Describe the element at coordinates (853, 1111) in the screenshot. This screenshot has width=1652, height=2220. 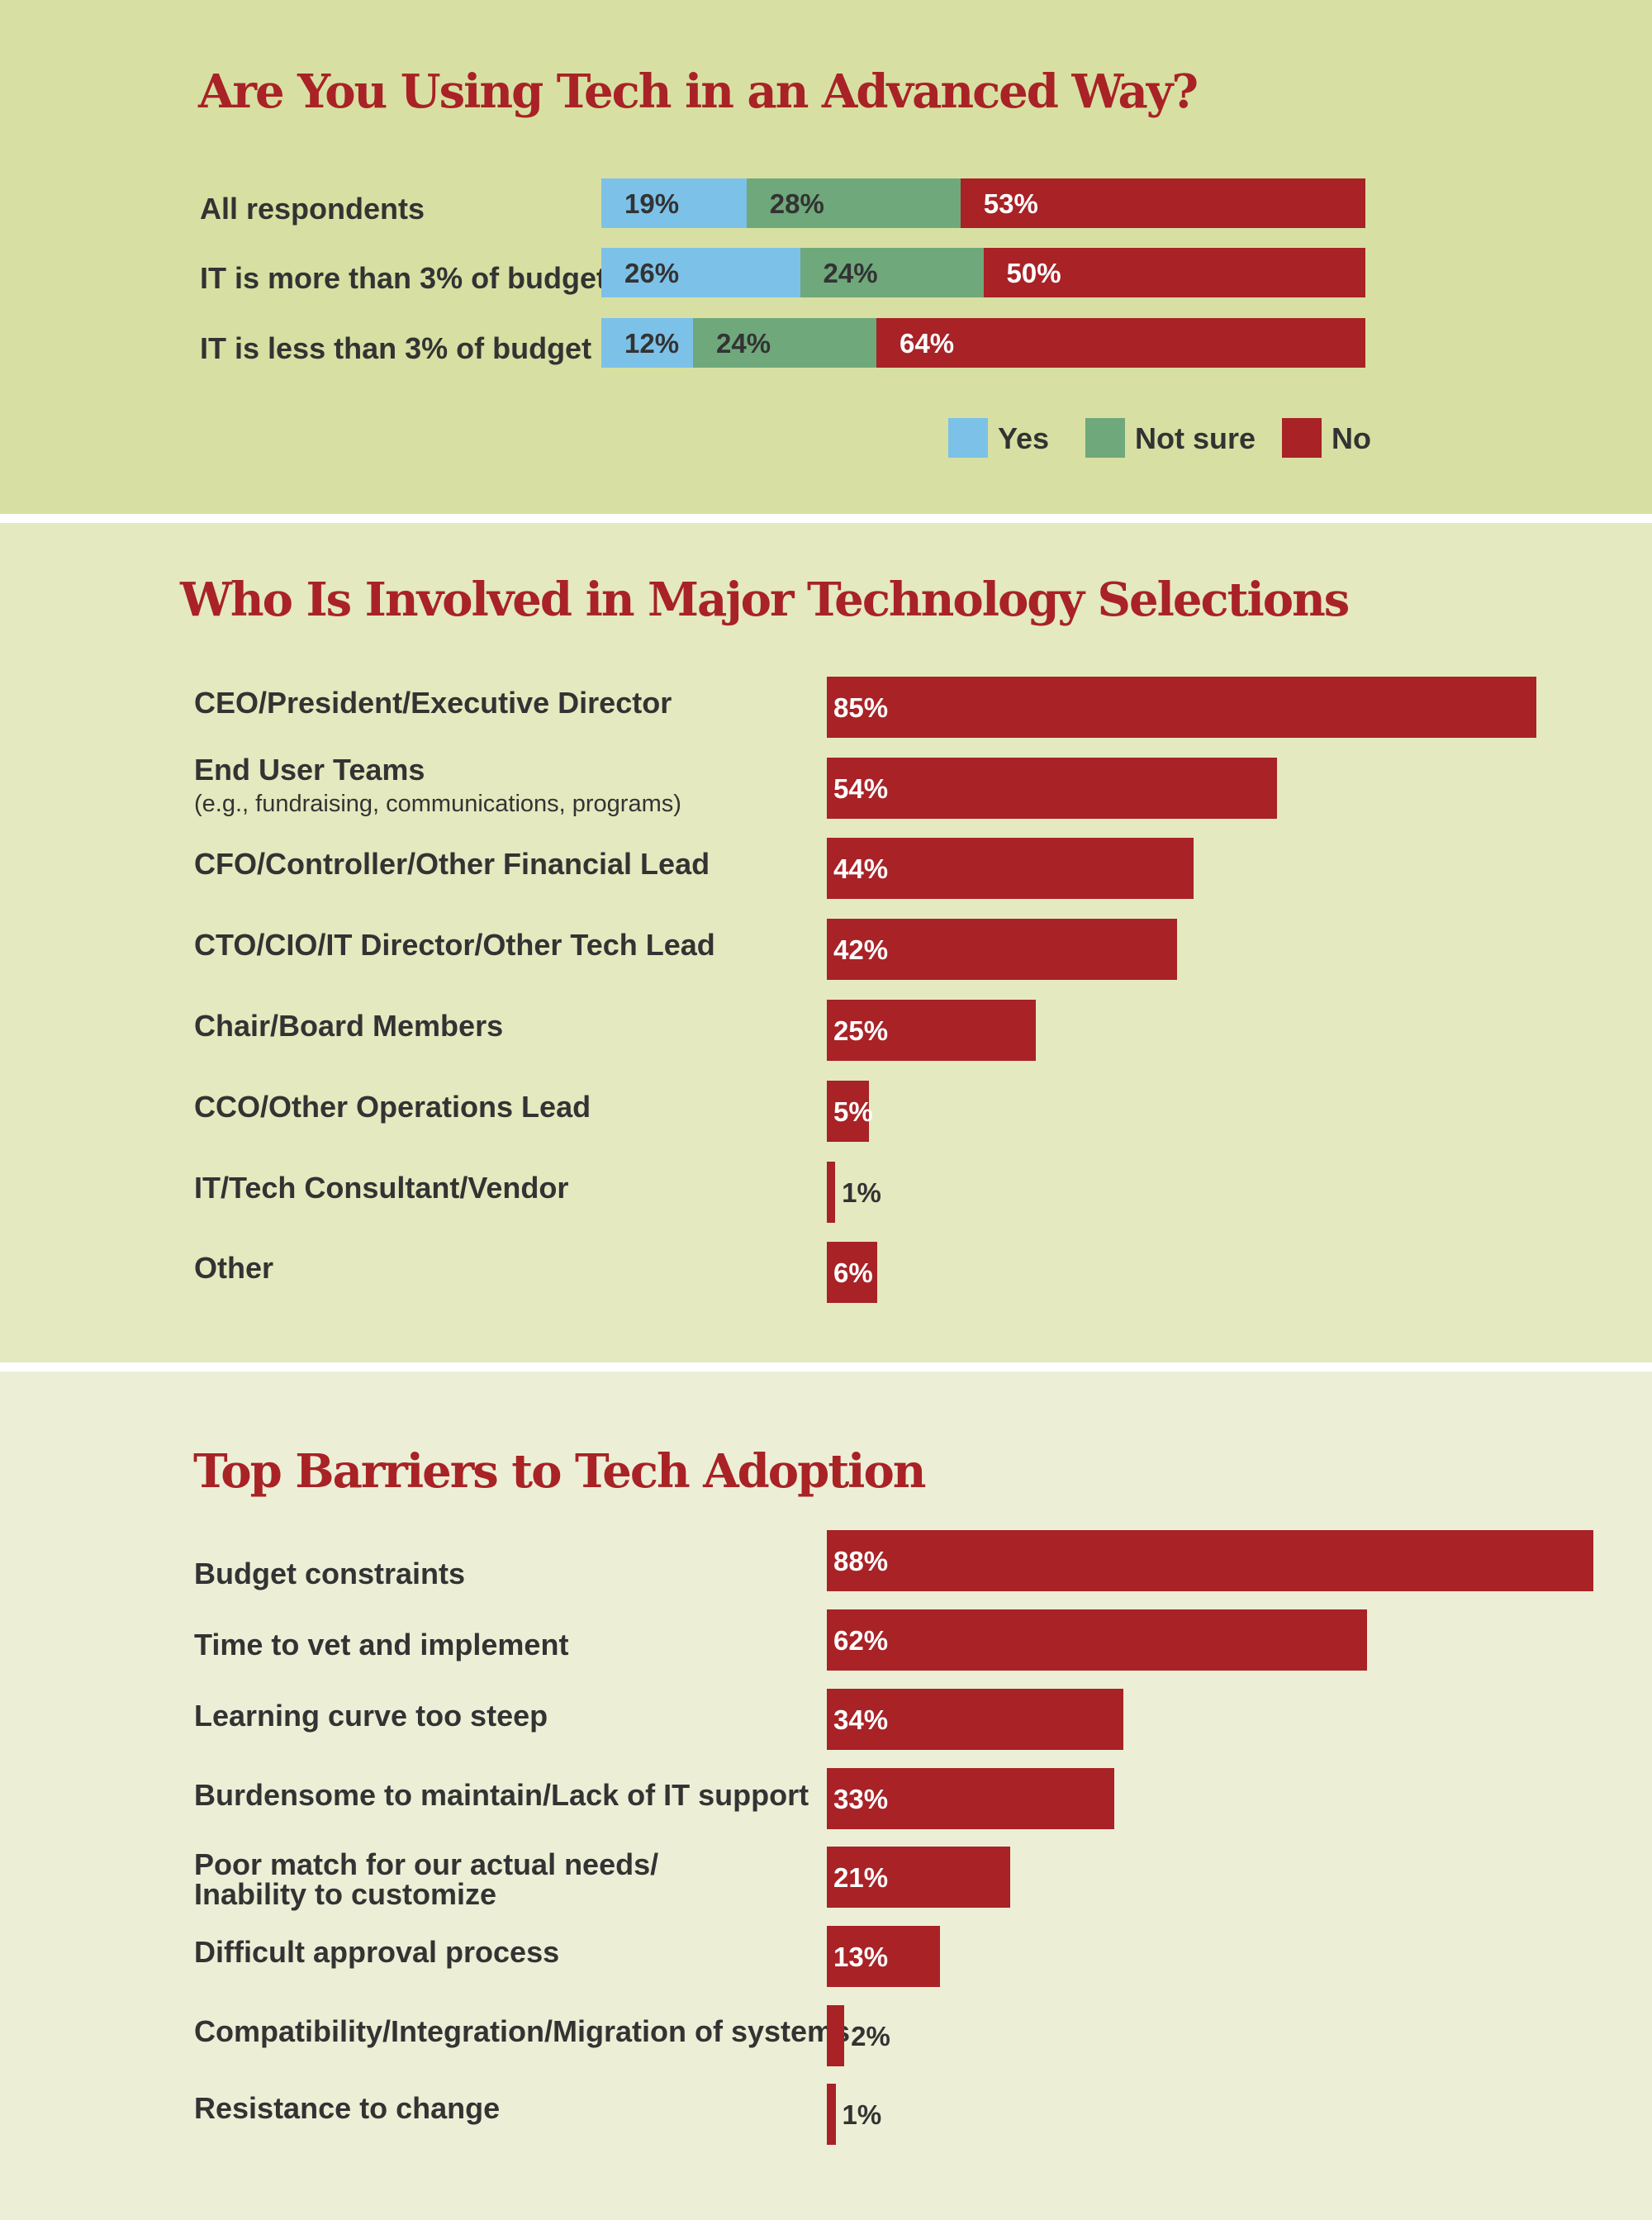
I see `data-label: 5%` at that location.